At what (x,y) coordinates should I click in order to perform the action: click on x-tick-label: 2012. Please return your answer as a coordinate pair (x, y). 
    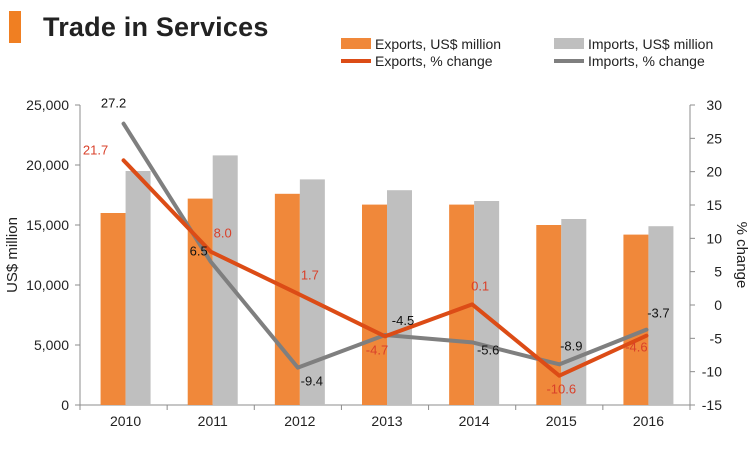
    Looking at the image, I should click on (299, 421).